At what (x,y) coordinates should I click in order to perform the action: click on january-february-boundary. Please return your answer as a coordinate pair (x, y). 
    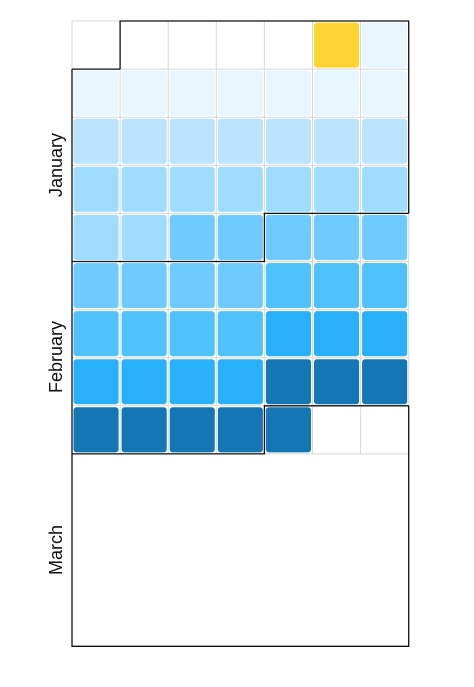
    Looking at the image, I should click on (240, 237).